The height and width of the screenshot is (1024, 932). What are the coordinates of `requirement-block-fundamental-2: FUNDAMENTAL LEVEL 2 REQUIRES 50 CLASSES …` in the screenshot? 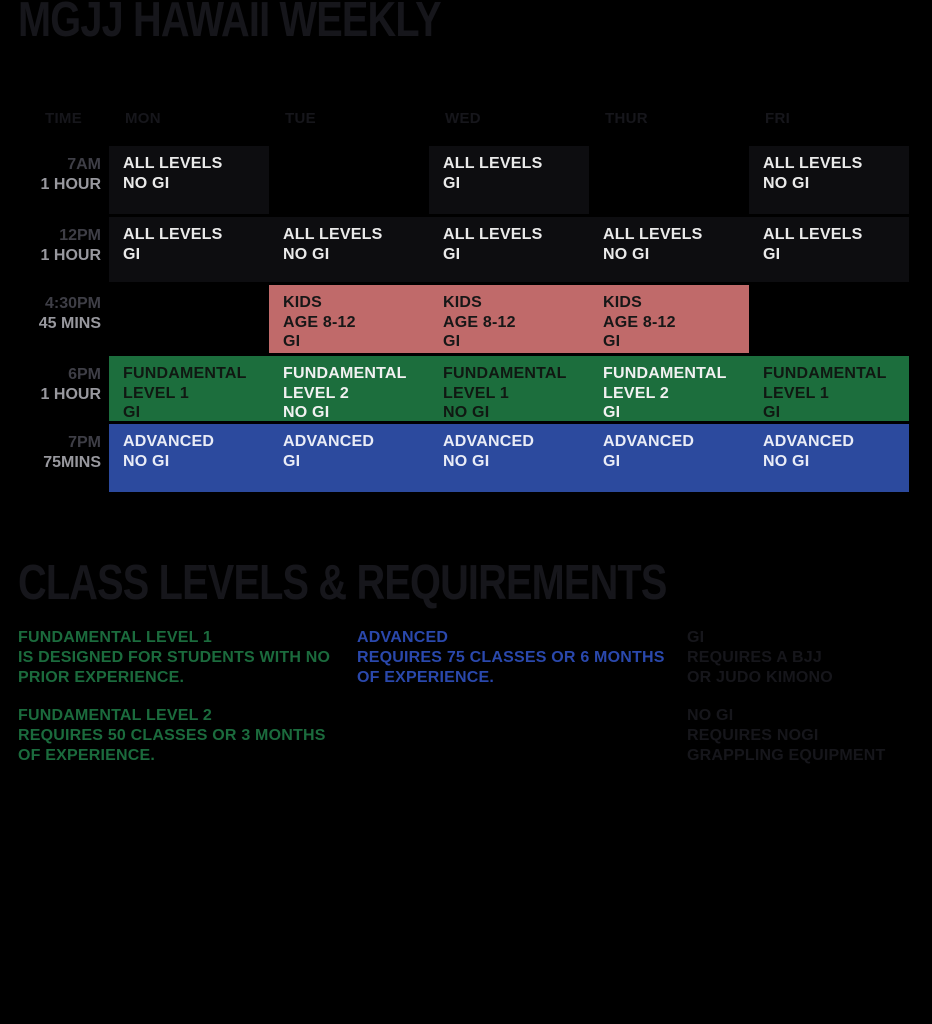 It's located at (174, 736).